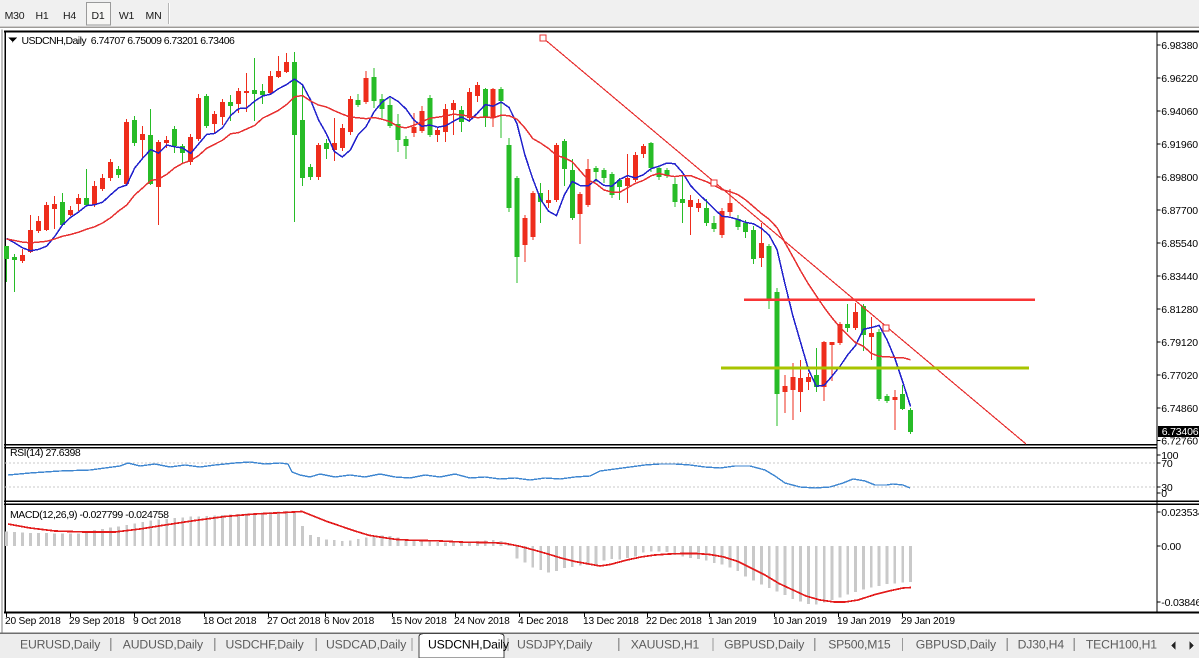 The height and width of the screenshot is (663, 1199). Describe the element at coordinates (366, 645) in the screenshot. I see `svg-text: USDCAD,Daily` at that location.